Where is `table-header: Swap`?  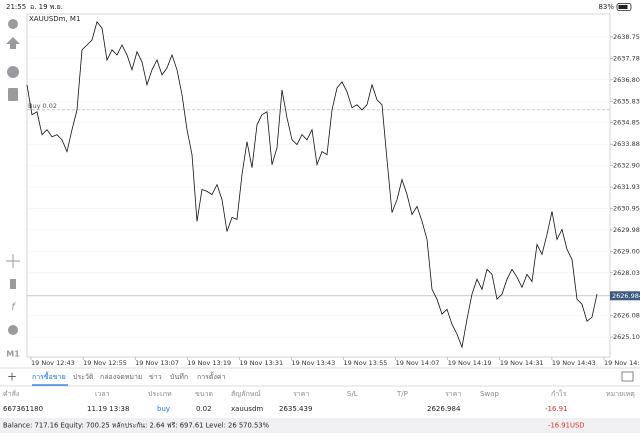
table-header: Swap is located at coordinates (489, 394).